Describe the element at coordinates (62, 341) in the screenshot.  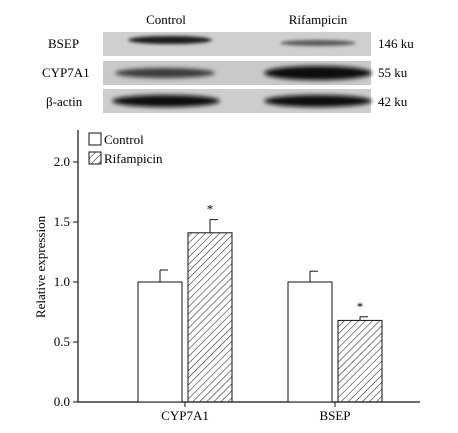
I see `y-tick-label: 0.5` at that location.